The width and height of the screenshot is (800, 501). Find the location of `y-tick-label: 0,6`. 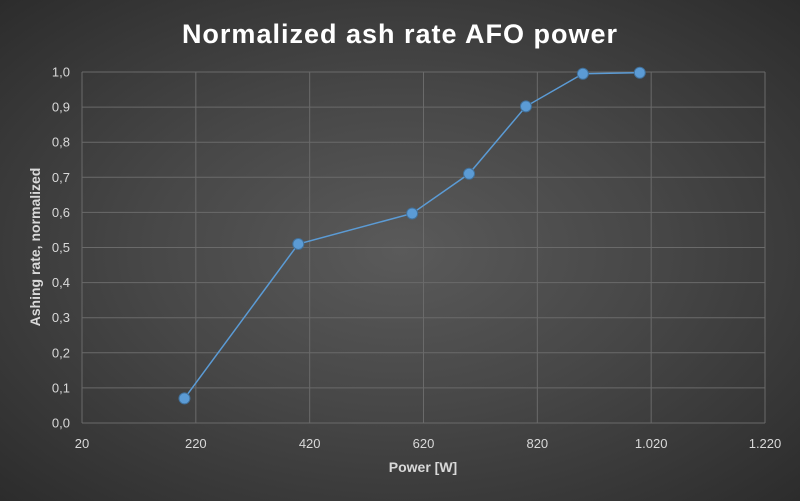

y-tick-label: 0,6 is located at coordinates (61, 212).